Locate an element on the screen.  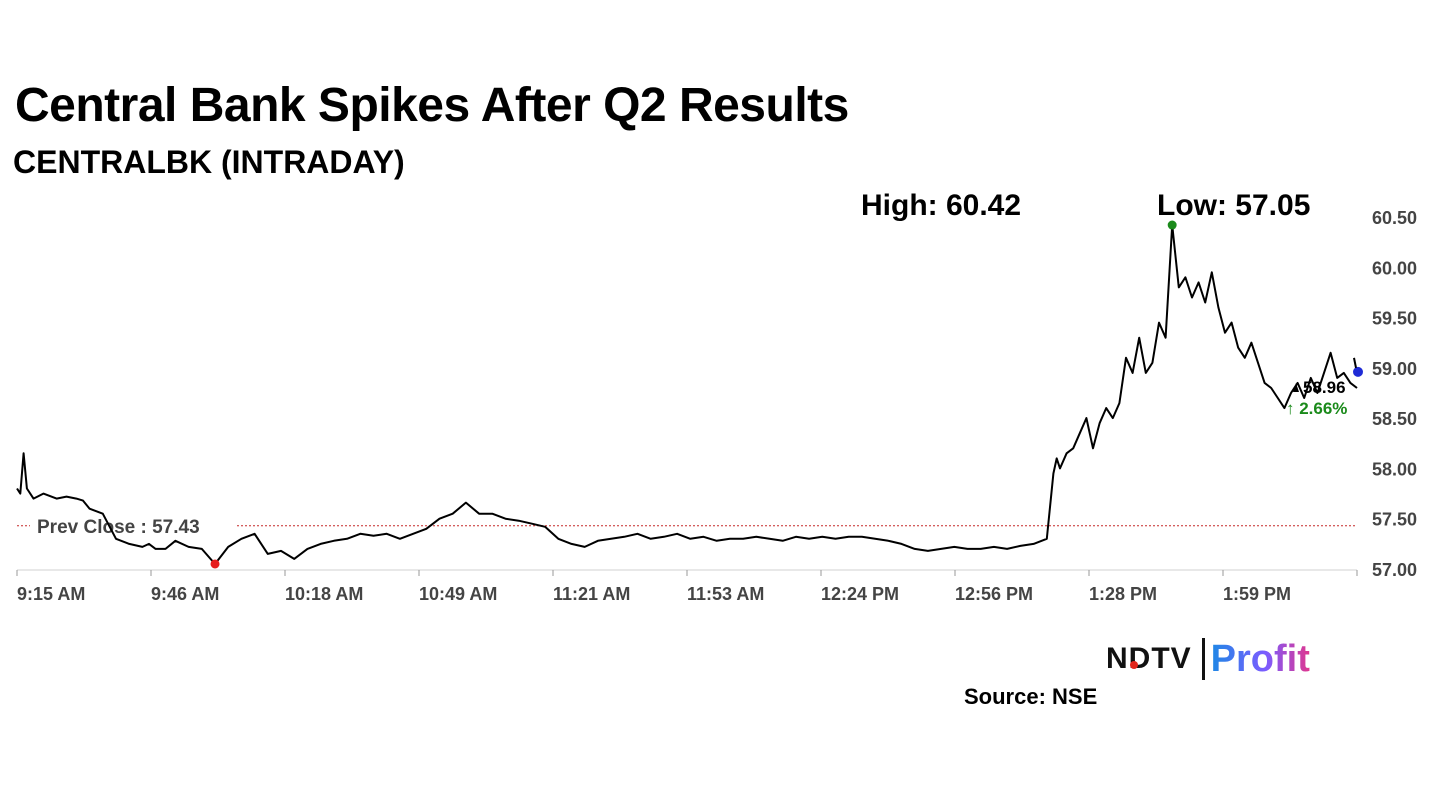
chart-title: Central Bank Spikes After Q2 Results is located at coordinates (432, 105).